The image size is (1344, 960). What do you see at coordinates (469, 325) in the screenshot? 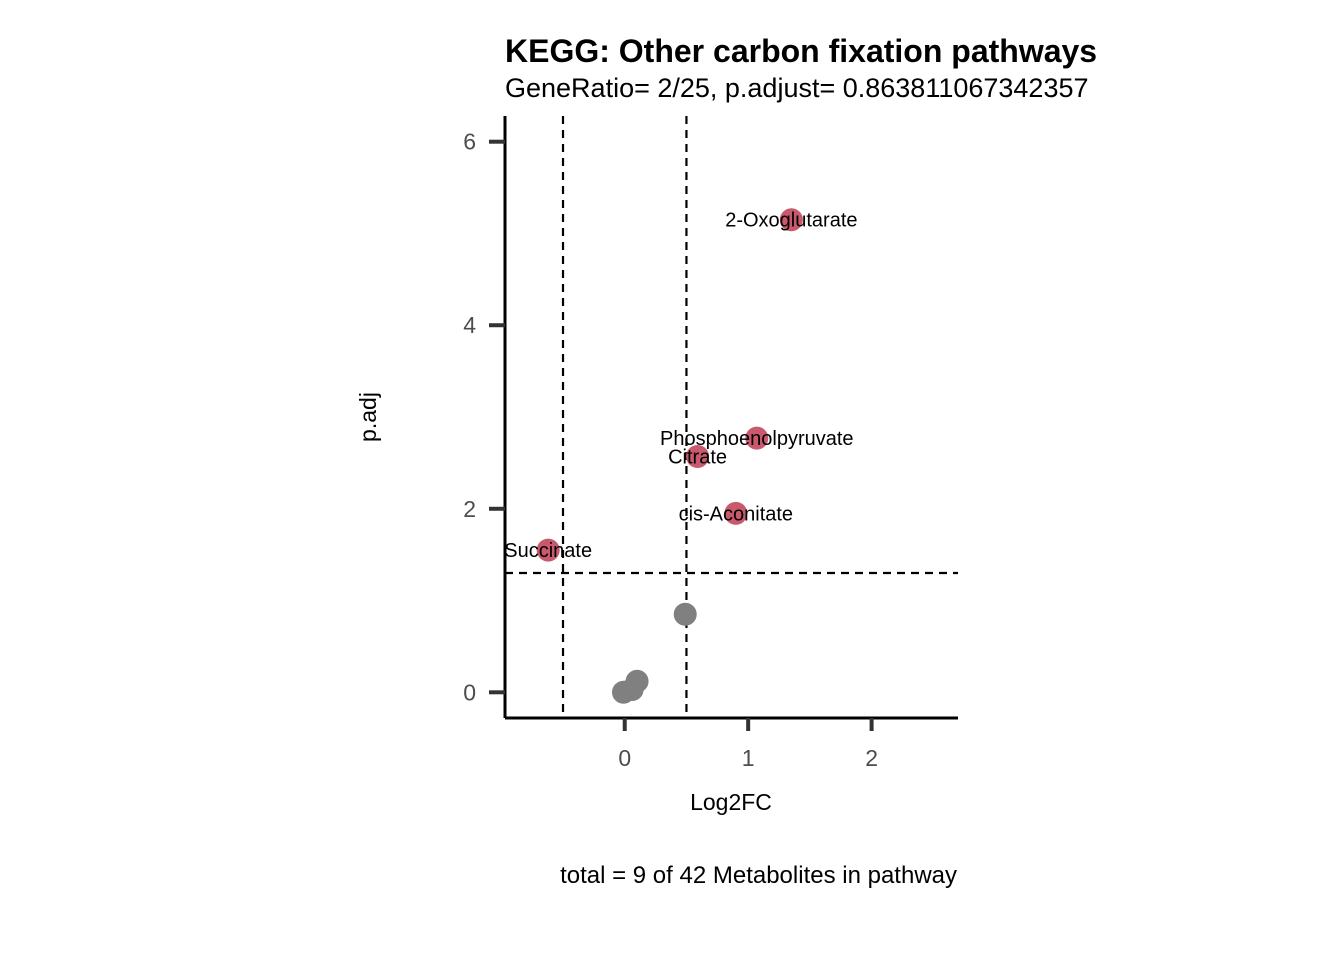
I see `y-tick-label: 4` at bounding box center [469, 325].